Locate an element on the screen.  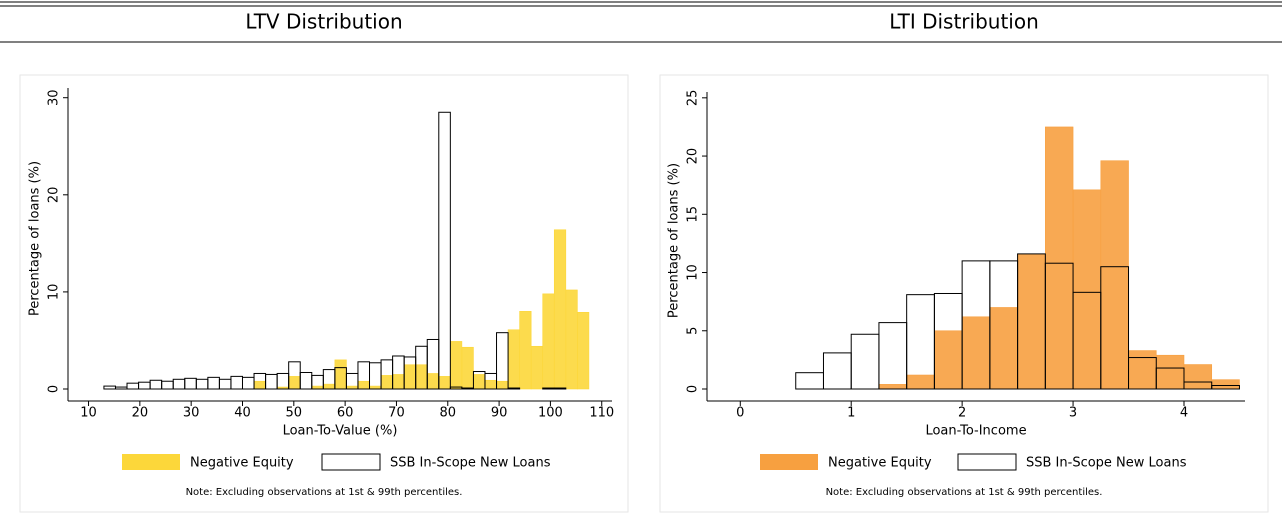
x-tick-label: 50 is located at coordinates (294, 413).